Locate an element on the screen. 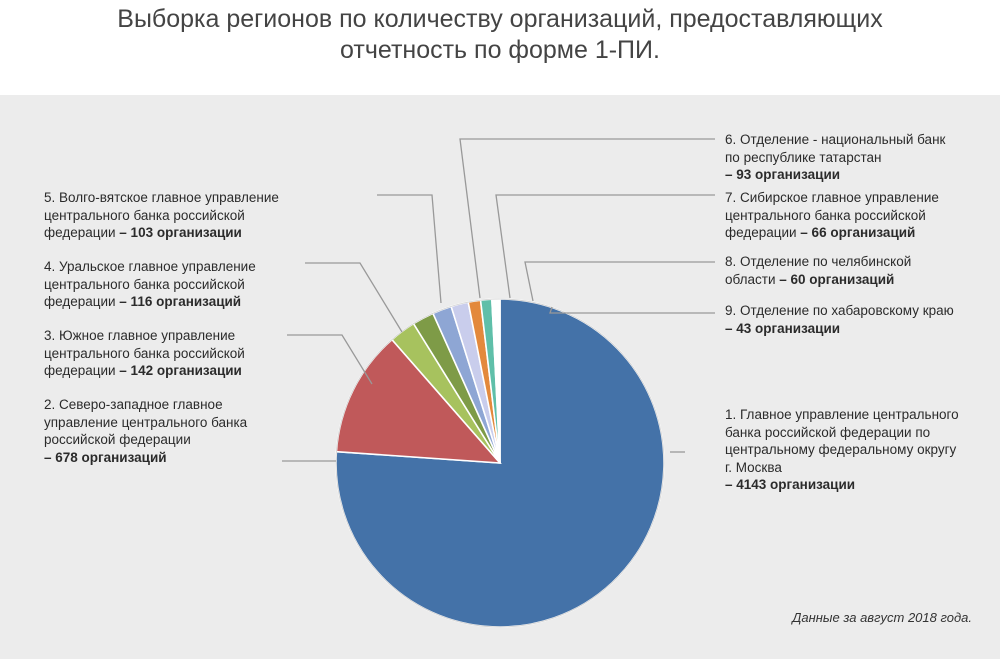  slice-value: – 103 организации is located at coordinates (180, 232).